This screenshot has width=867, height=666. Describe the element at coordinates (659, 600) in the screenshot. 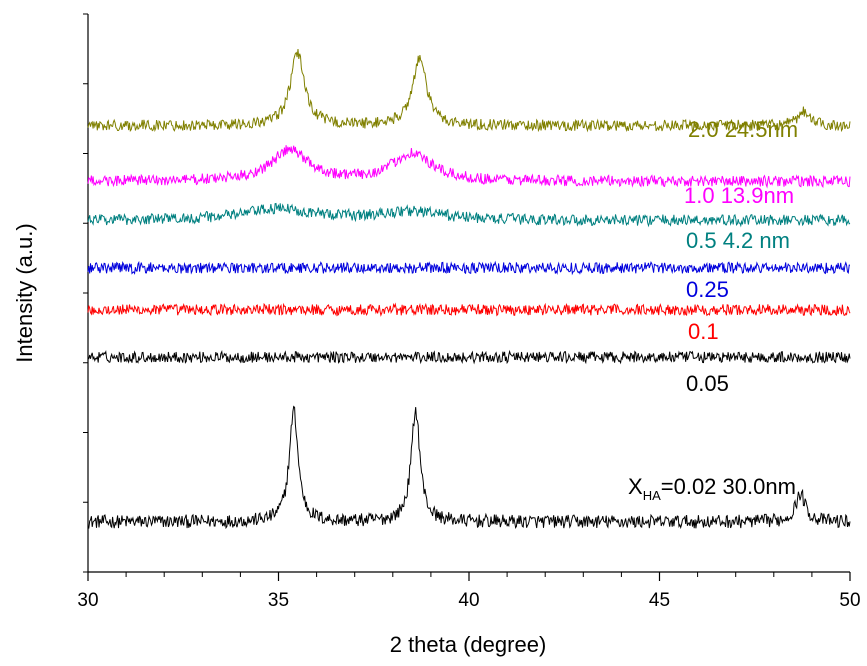

I see `x-tick-label: 45` at that location.